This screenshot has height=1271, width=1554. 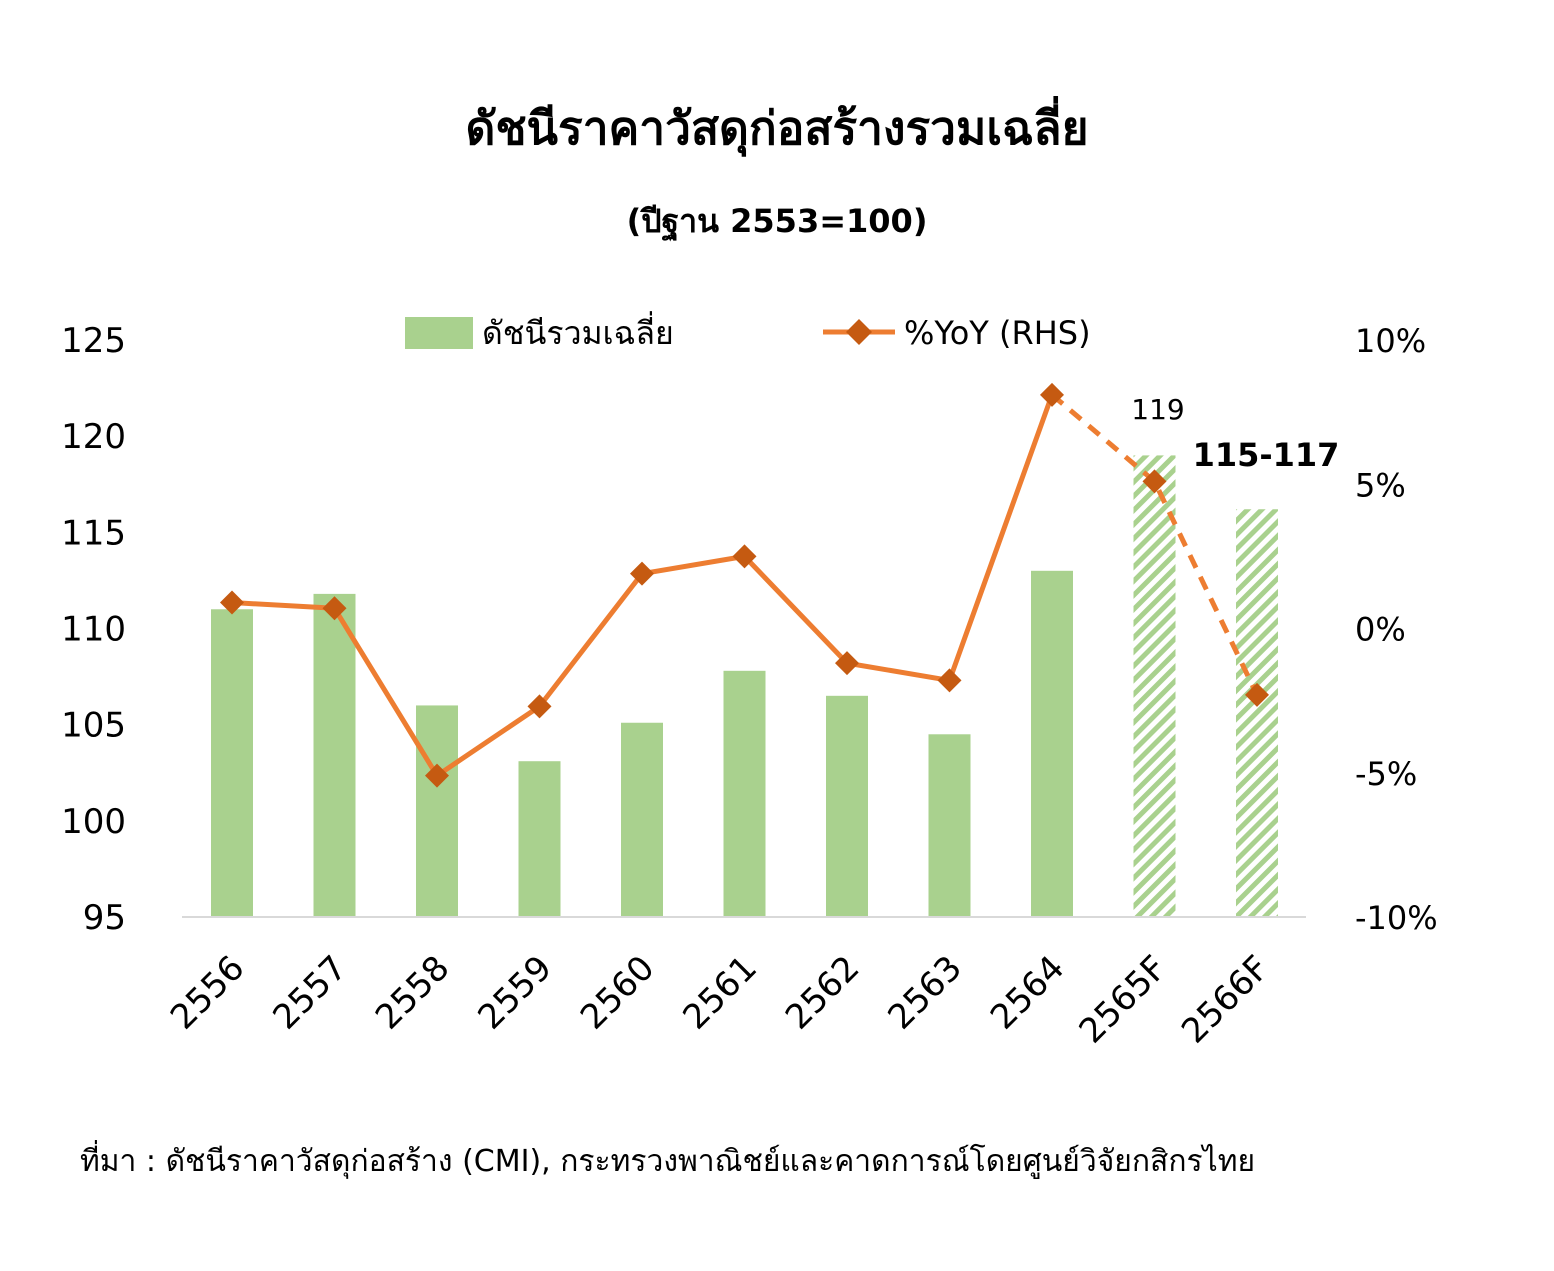 I want to click on right-axis-ticks: -10% -5% 0% 5% 10%, so click(x=1396, y=629).